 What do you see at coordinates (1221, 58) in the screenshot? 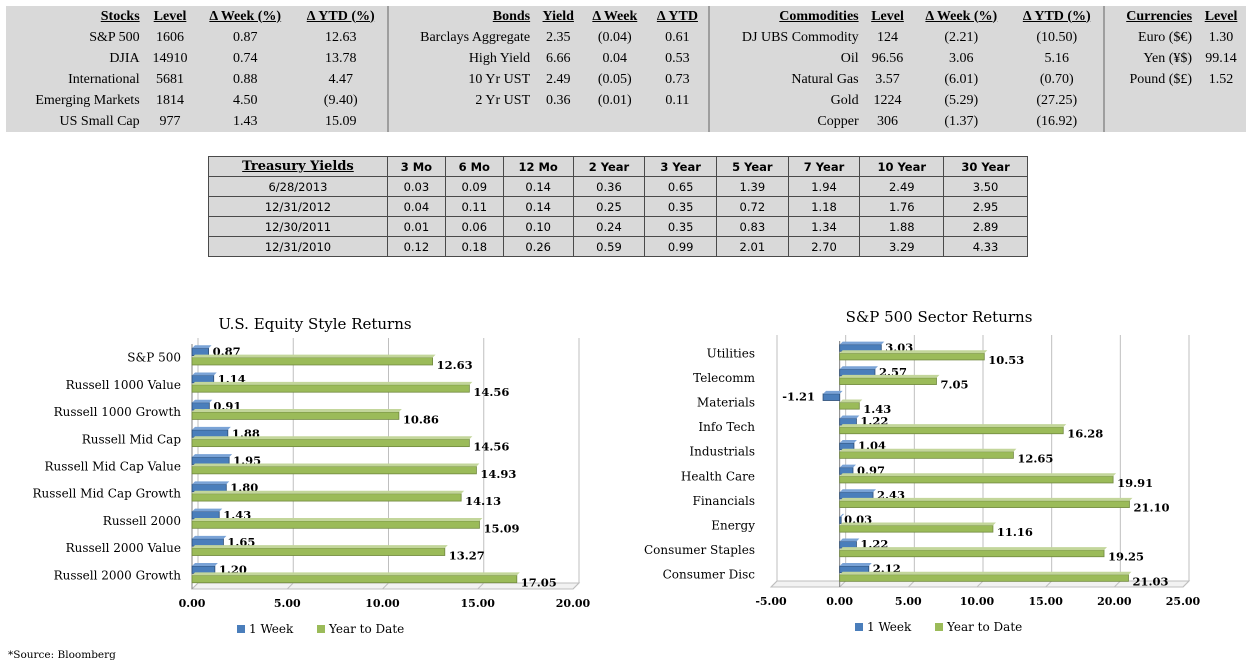
I see `currencies-cell: 99.14` at bounding box center [1221, 58].